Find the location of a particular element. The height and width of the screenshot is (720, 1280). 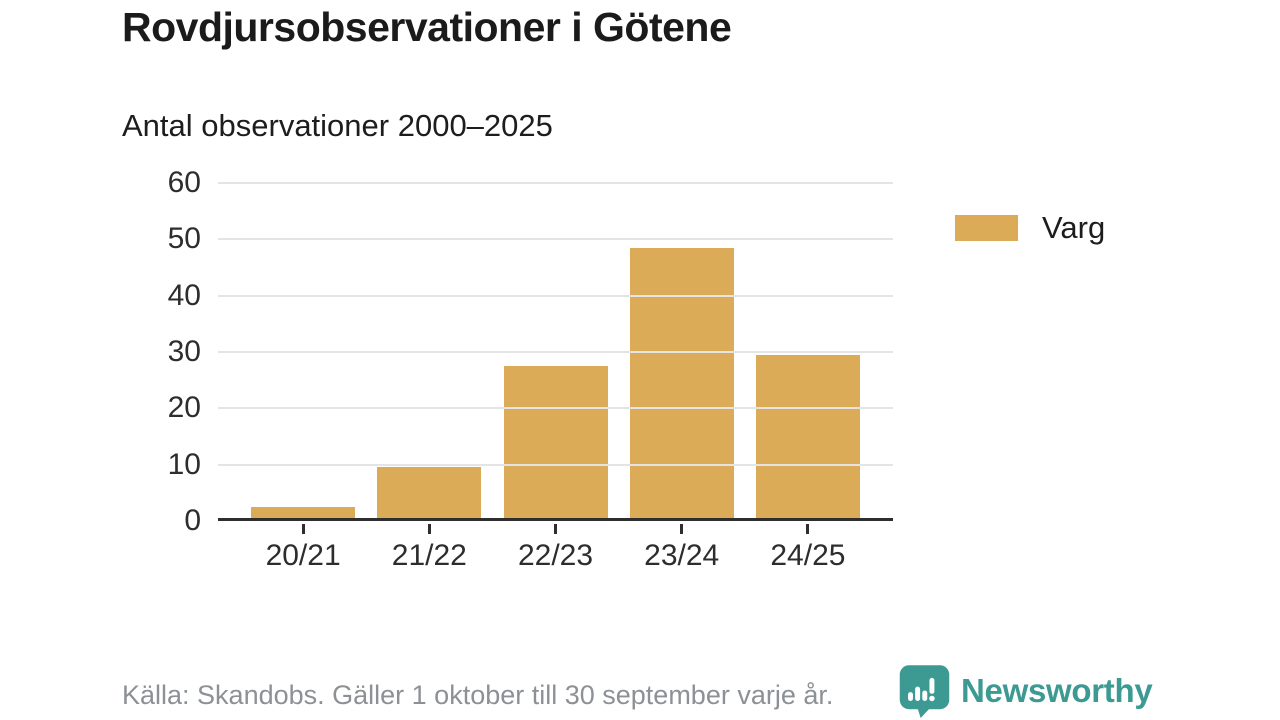

y-tick-label-60: 60 is located at coordinates (184, 182).